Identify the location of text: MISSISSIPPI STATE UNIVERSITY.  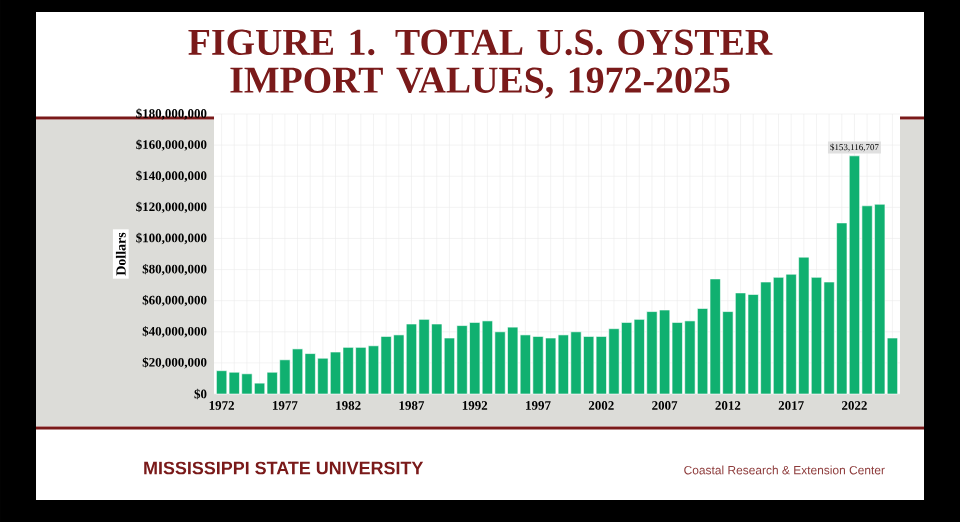
(284, 468).